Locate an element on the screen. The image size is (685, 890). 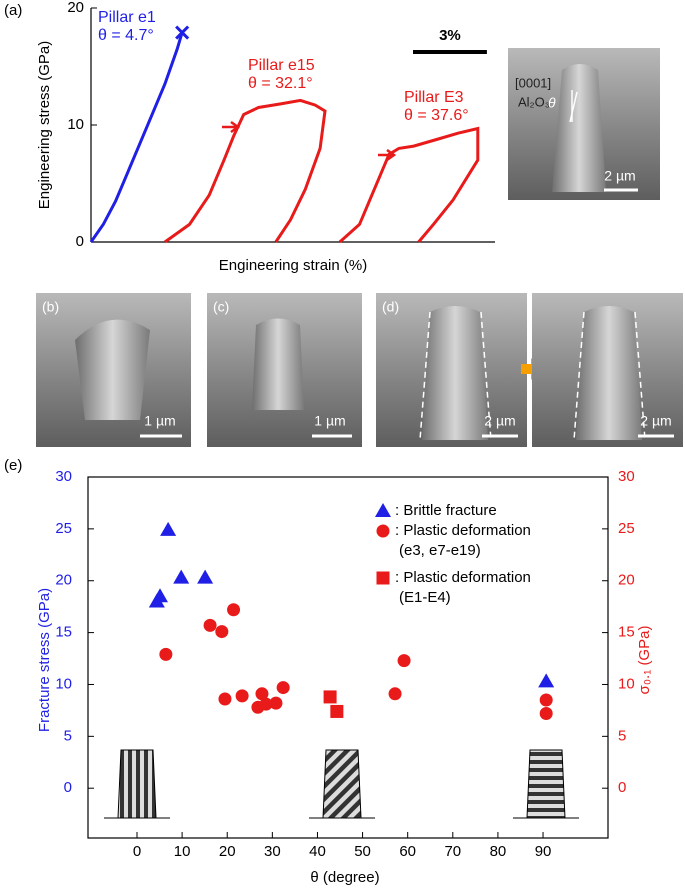
y-tick-label: 30 is located at coordinates (63, 476).